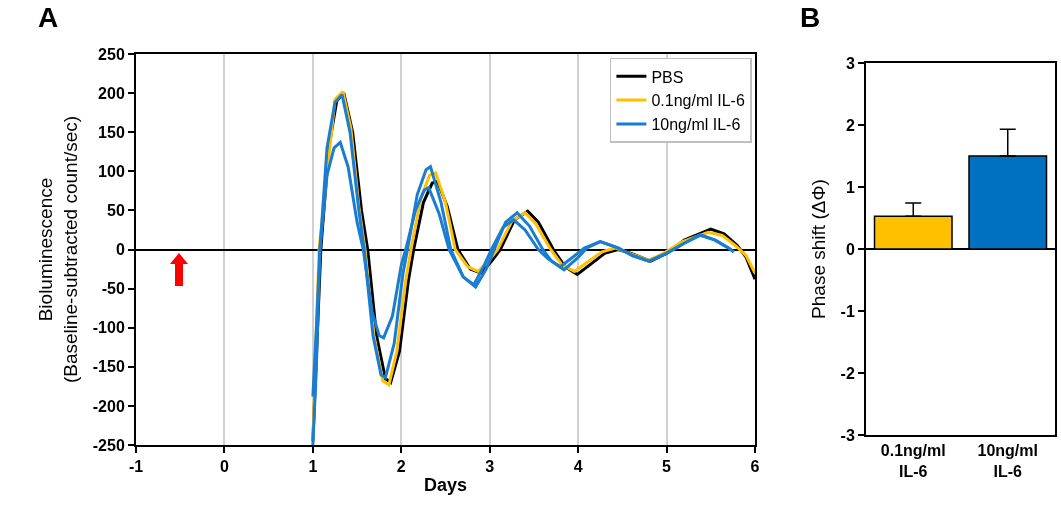  I want to click on legend-label: PBS, so click(667, 77).